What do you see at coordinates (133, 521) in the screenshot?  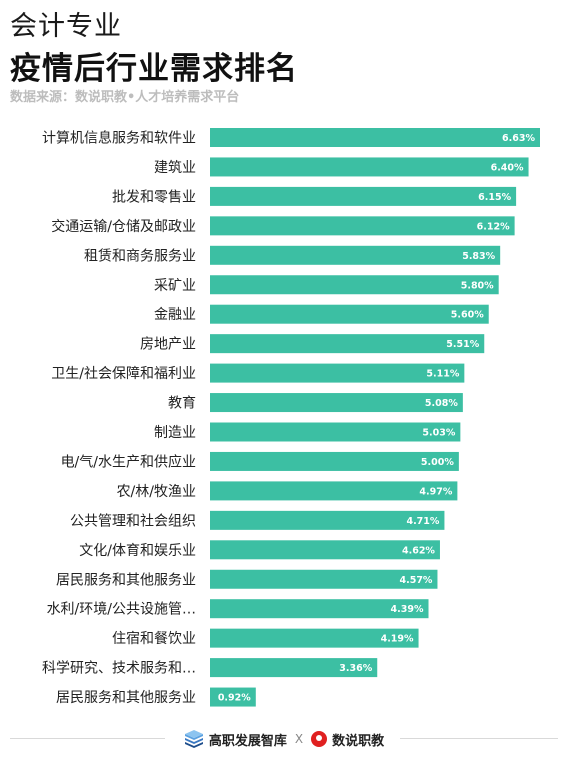 I see `category-label-13: 公共管理和社会组织` at bounding box center [133, 521].